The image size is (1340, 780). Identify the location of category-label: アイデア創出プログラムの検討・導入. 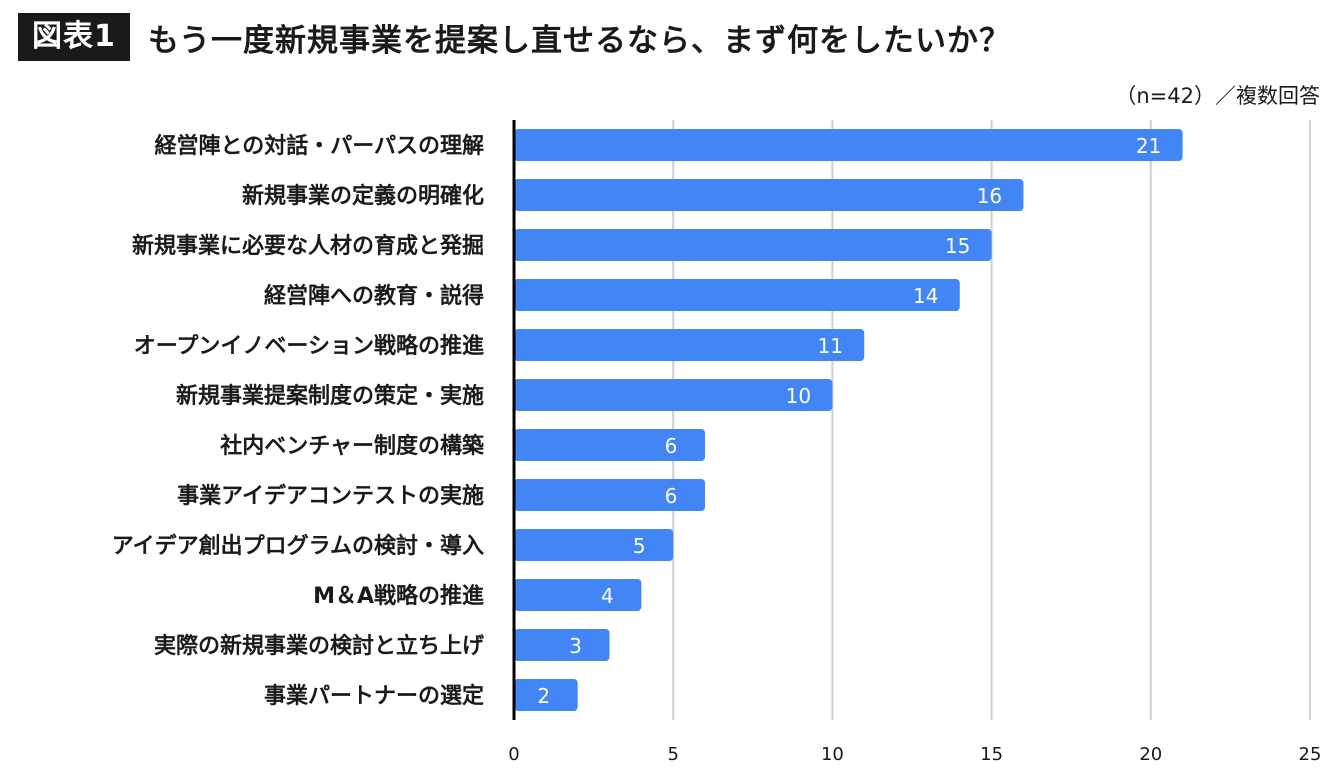
(298, 546).